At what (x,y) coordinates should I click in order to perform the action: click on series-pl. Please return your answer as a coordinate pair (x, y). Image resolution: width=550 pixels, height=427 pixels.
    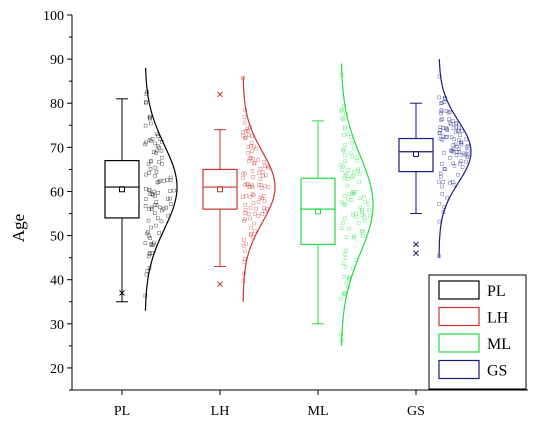
    Looking at the image, I should click on (141, 189).